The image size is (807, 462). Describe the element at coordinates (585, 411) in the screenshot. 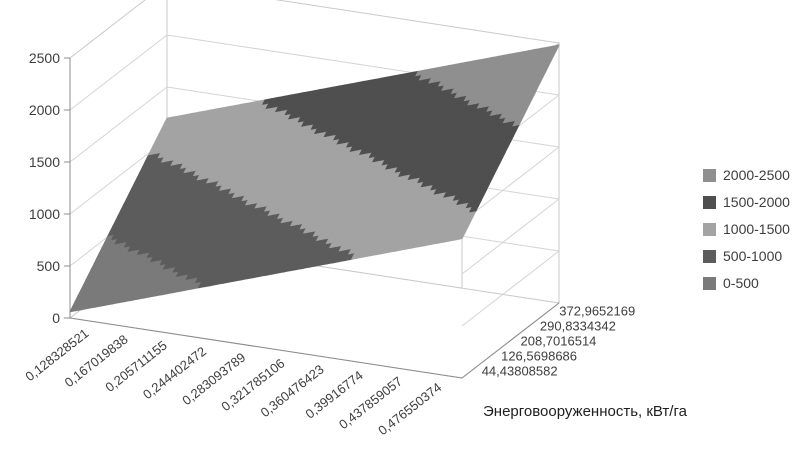

I see `x-axis-title: Энерговооруженность, кВт/га` at that location.